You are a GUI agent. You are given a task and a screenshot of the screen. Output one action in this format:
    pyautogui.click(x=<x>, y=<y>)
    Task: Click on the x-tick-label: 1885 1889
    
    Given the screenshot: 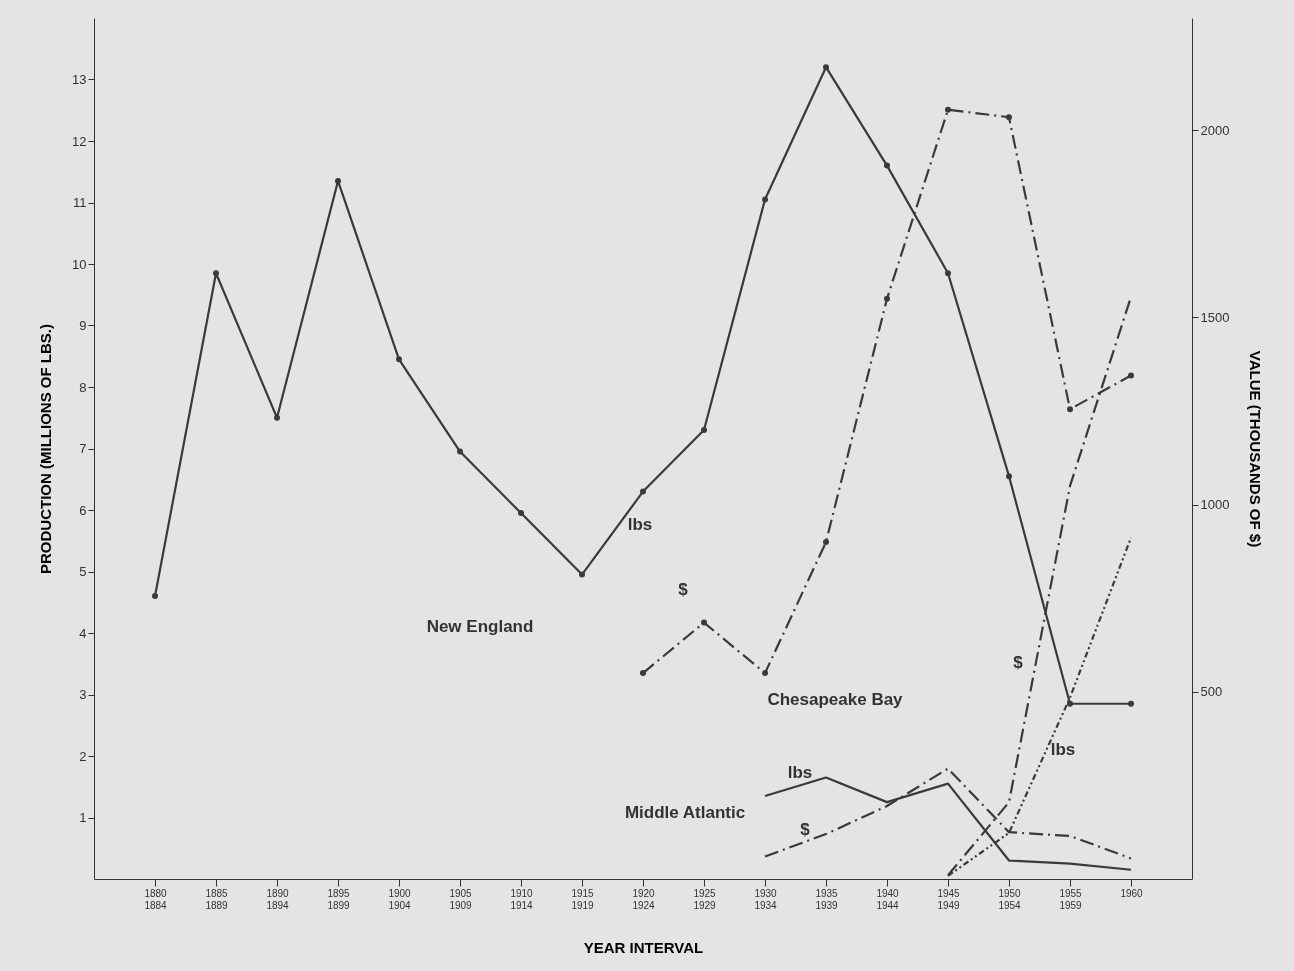 What is the action you would take?
    pyautogui.click(x=217, y=899)
    